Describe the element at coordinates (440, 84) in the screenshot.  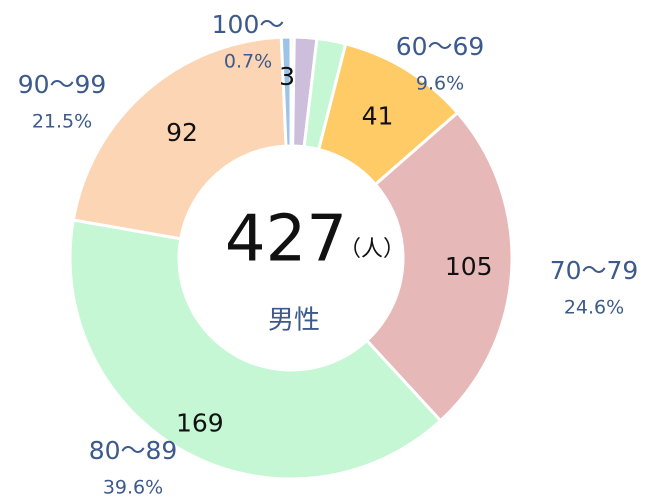
I see `percent-label: 9.6%` at that location.